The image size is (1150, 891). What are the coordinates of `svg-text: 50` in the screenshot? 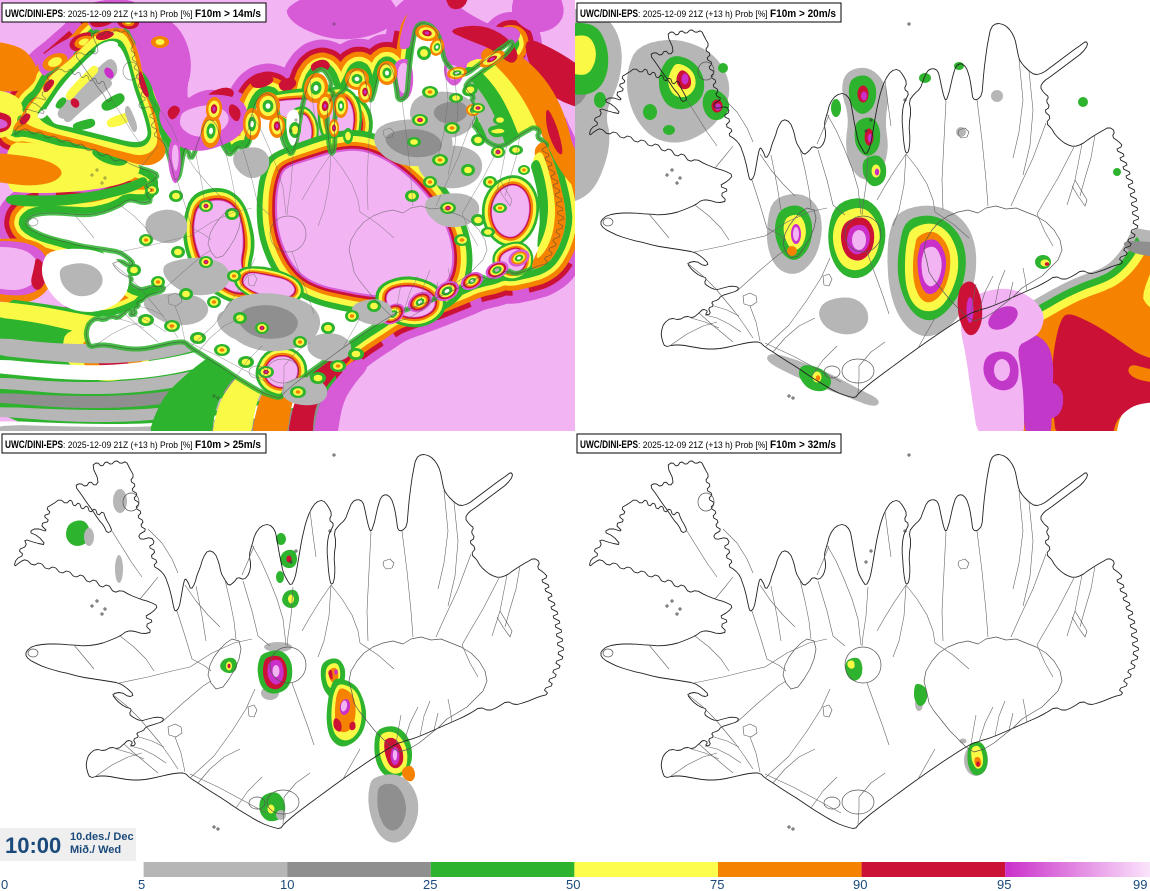 It's located at (573, 884).